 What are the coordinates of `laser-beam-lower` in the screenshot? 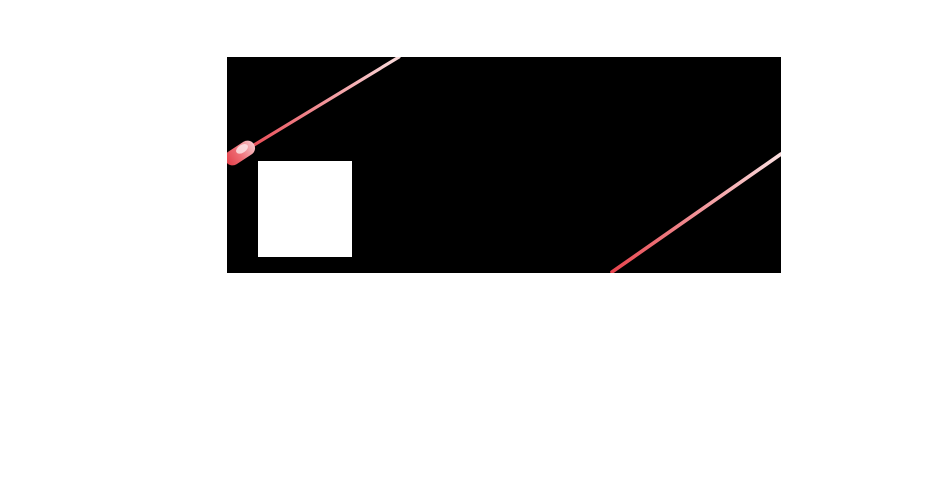 It's located at (695, 212).